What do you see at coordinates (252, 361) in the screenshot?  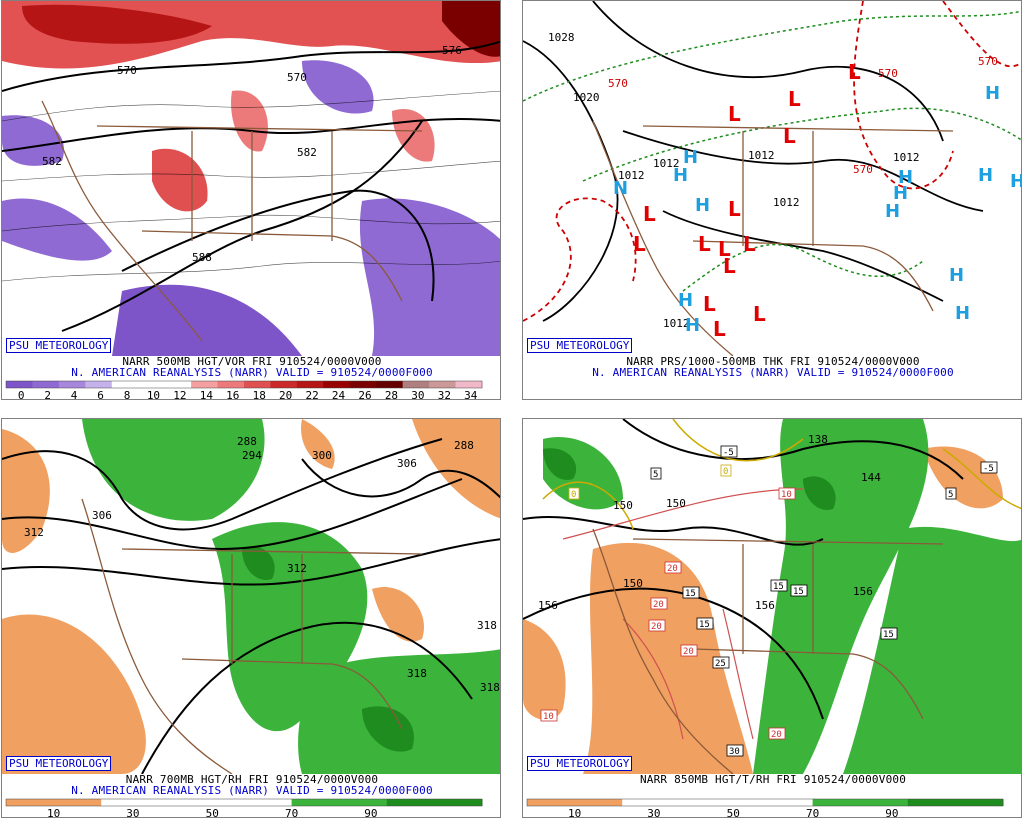 I see `panel-caption: NARR 500MB HGT/VOR FRI 910524/0000V000` at bounding box center [252, 361].